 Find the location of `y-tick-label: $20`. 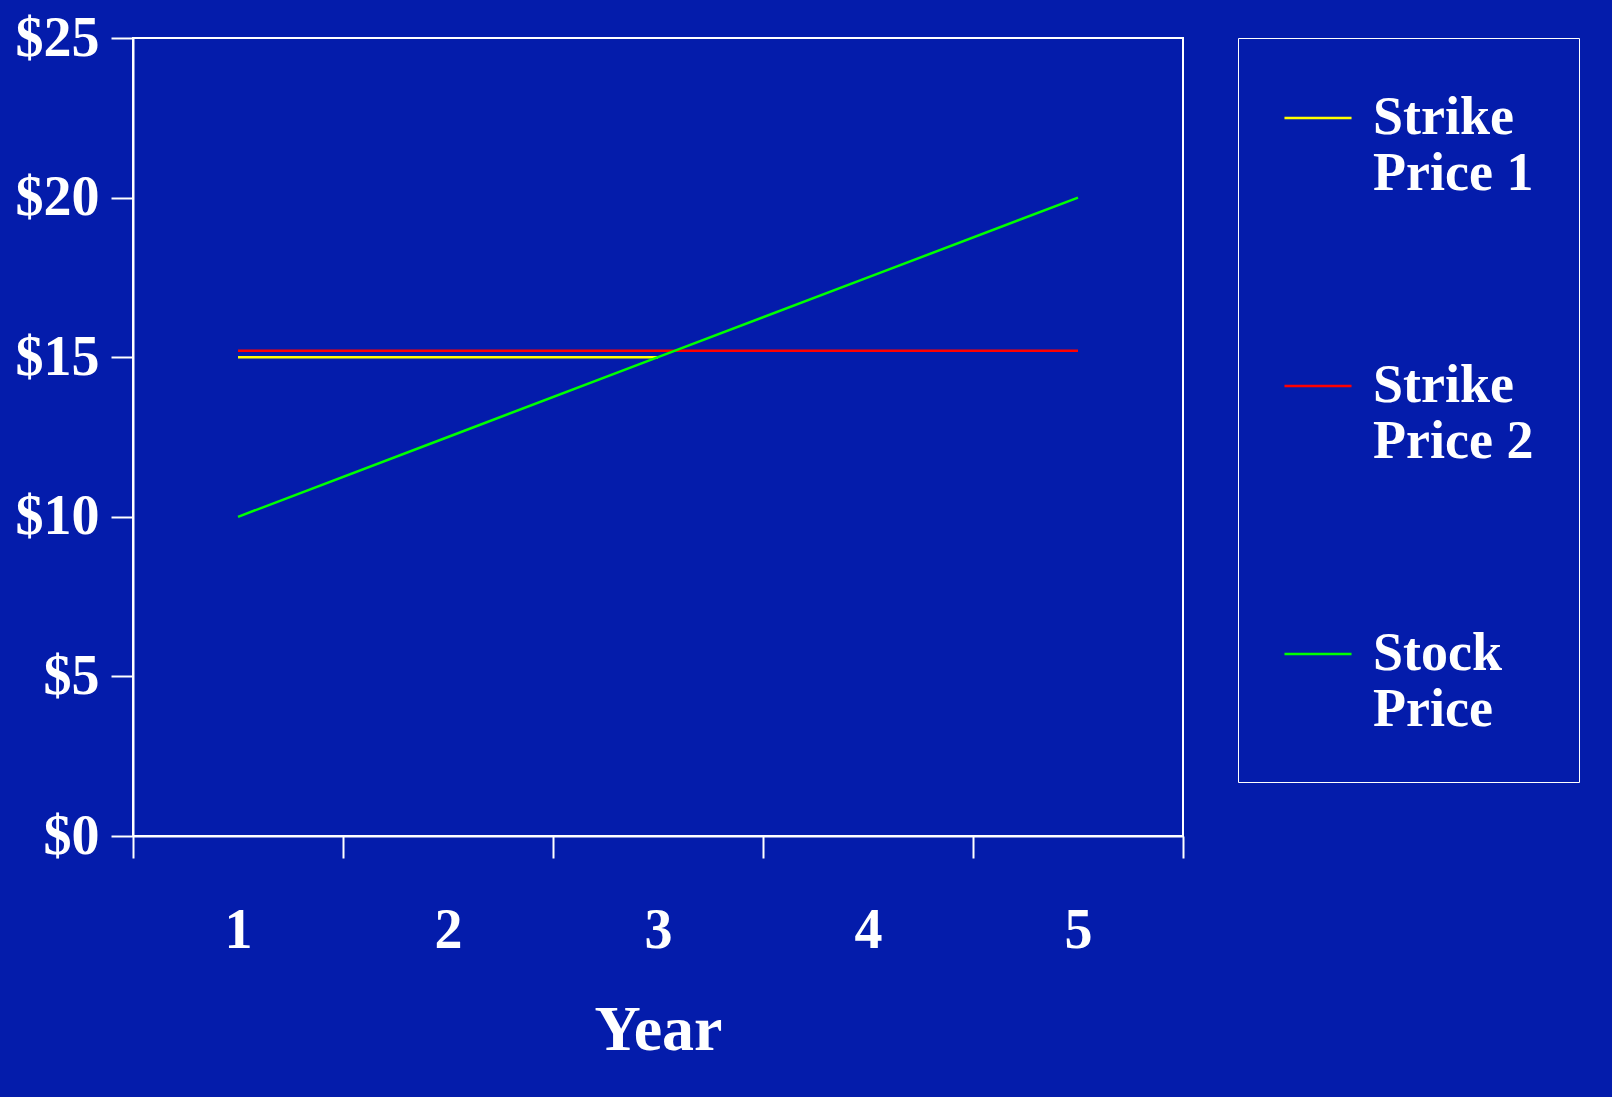

y-tick-label: $20 is located at coordinates (57, 196).